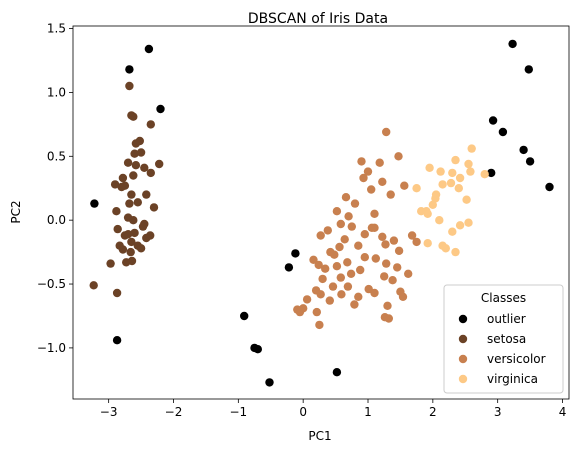 This screenshot has height=455, width=578. Describe the element at coordinates (56, 92) in the screenshot. I see `y-tick-label: 1.0` at that location.